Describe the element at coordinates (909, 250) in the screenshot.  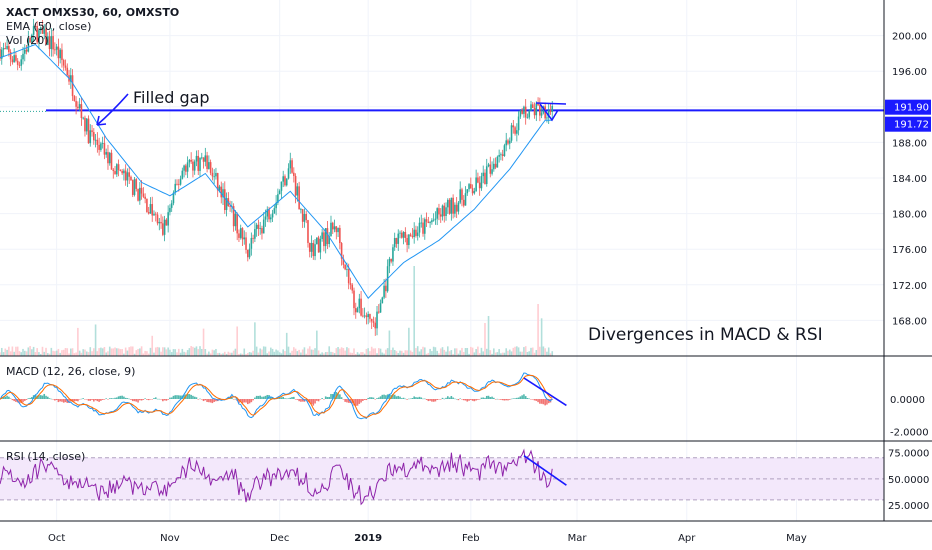
I see `price-tick-label: 176.00` at that location.